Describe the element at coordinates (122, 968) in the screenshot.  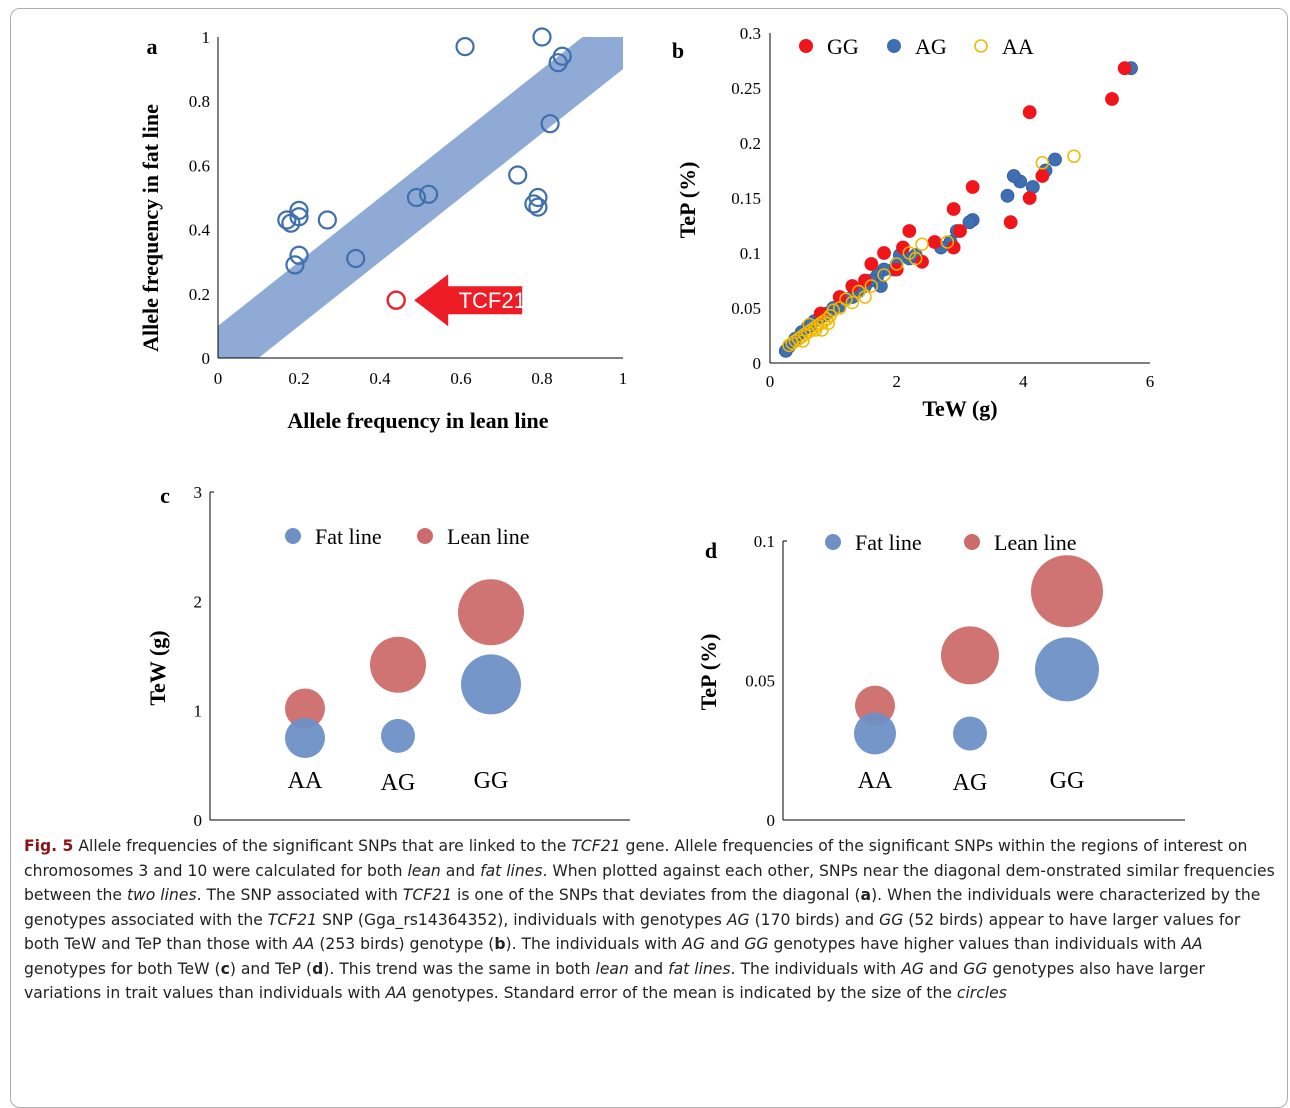
I see `caption-segment: genotypes for both TeW (` at that location.